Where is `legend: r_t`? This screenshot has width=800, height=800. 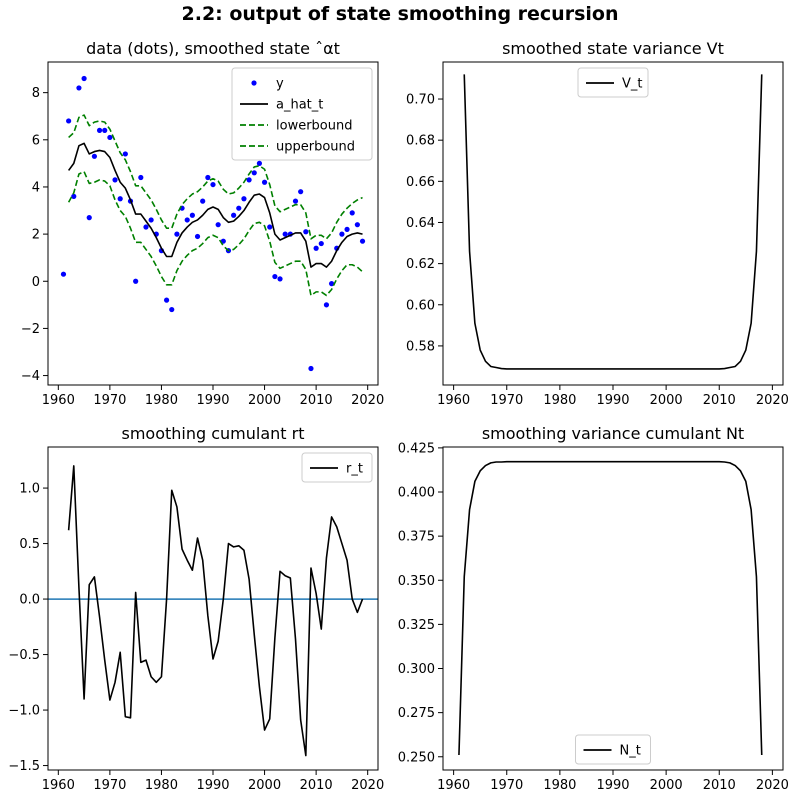
legend: r_t is located at coordinates (337, 467).